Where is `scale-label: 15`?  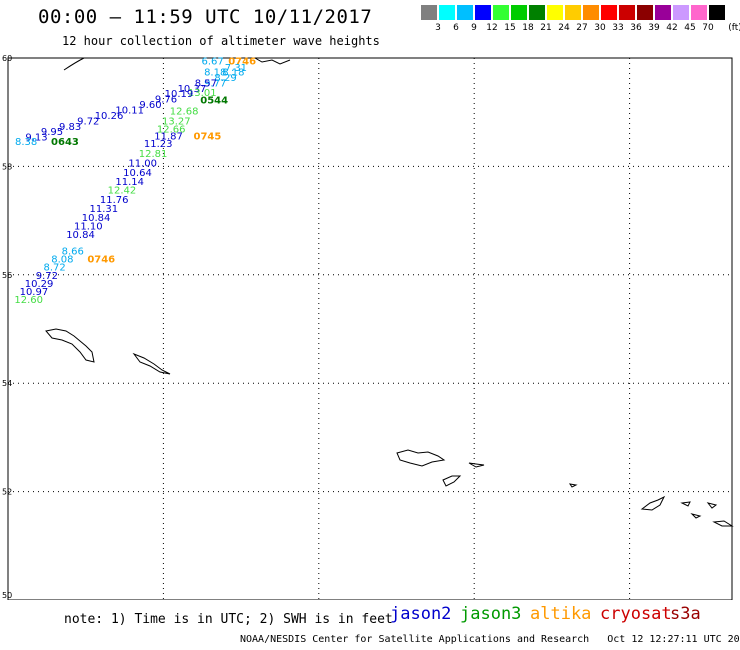
scale-label: 15 is located at coordinates (510, 28).